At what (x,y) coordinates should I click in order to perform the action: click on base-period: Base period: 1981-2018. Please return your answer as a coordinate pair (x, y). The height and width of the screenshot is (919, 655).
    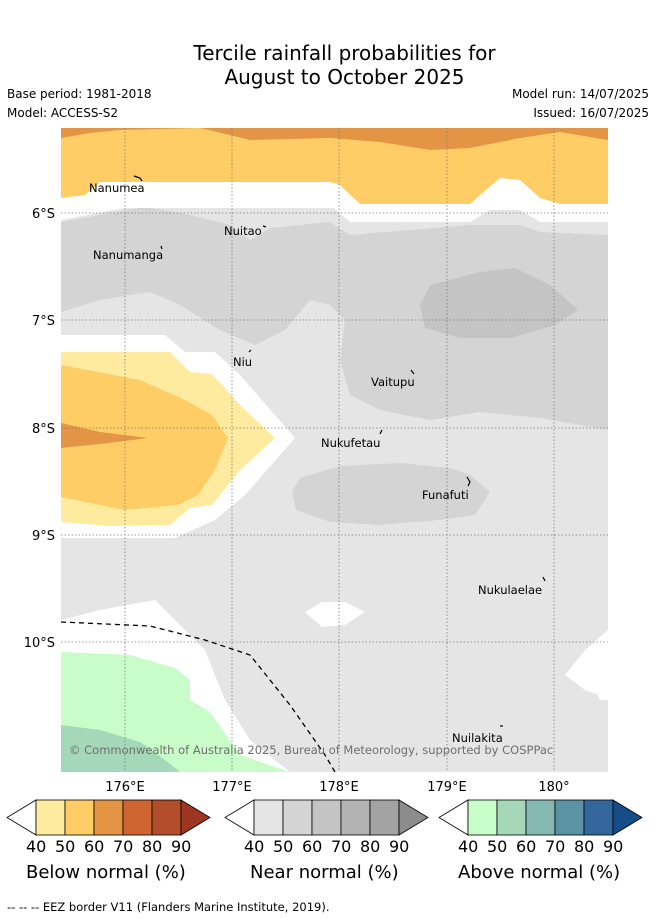
    Looking at the image, I should click on (79, 94).